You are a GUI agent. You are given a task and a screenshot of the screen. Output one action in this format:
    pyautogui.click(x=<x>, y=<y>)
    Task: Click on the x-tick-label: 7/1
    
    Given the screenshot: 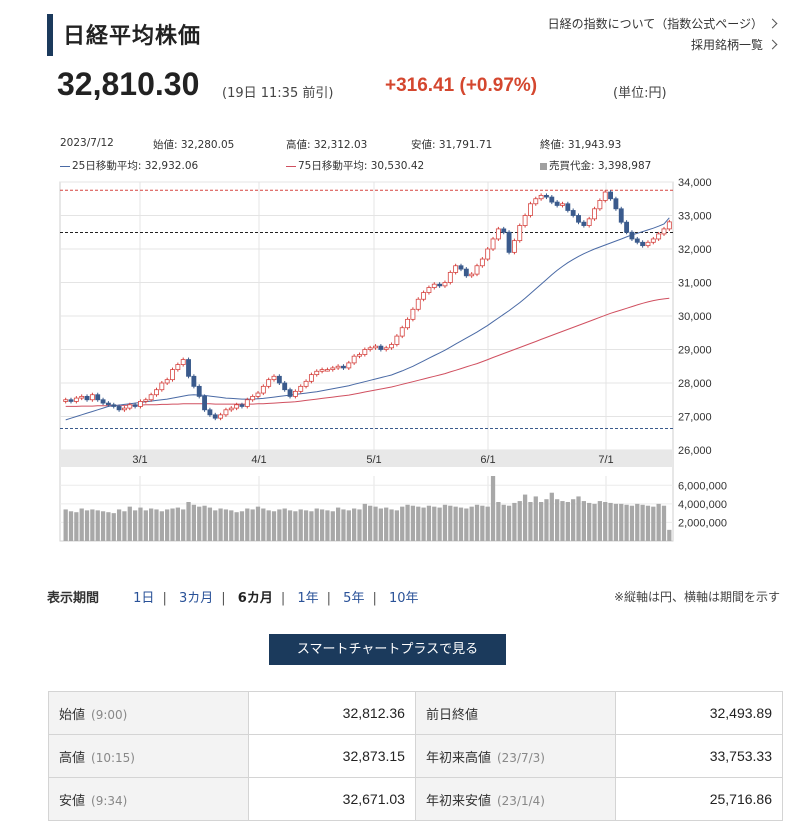 What is the action you would take?
    pyautogui.click(x=605, y=460)
    